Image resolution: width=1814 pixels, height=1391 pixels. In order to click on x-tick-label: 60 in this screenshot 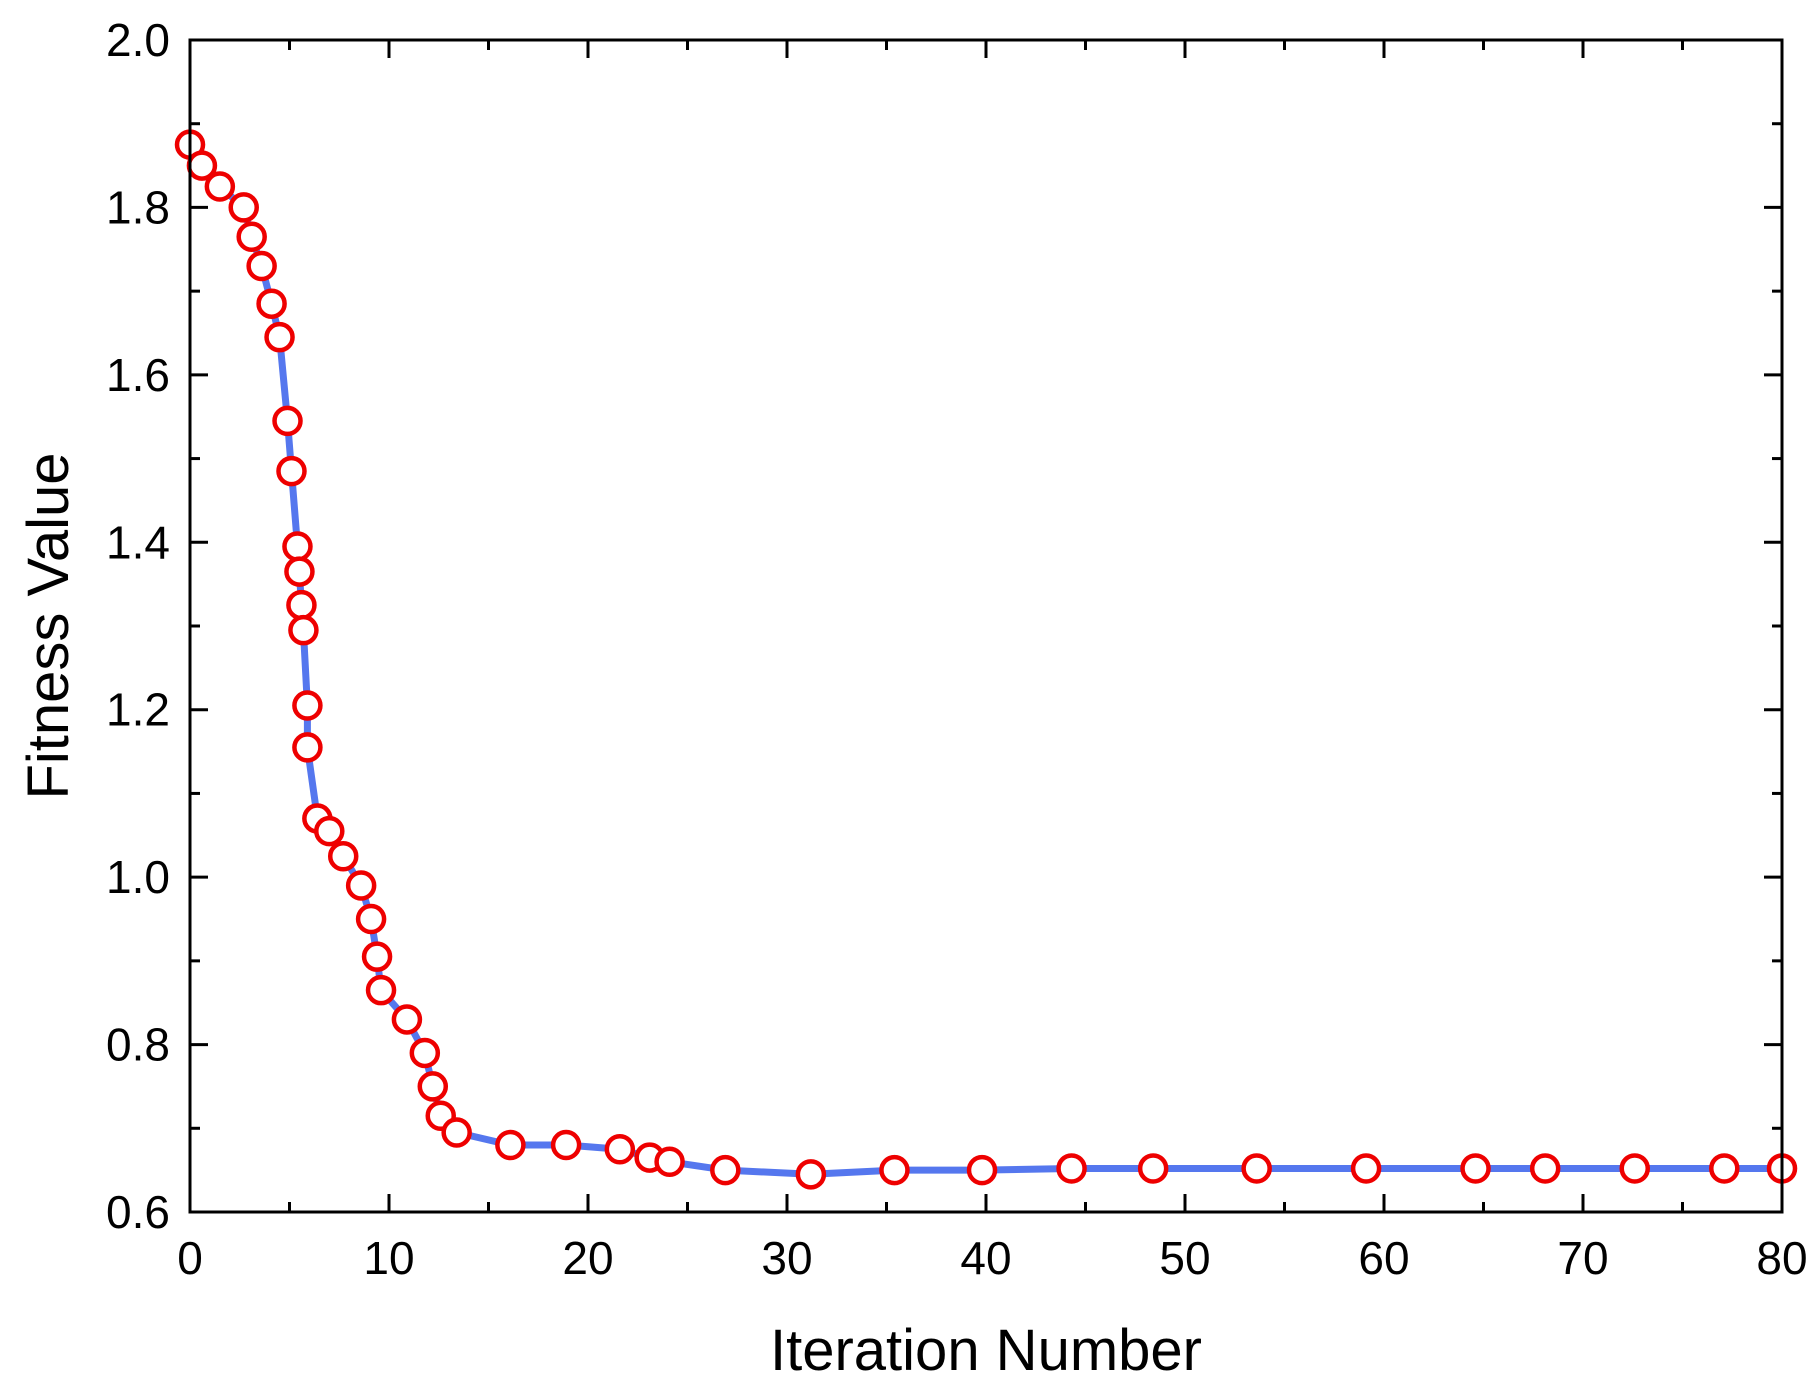, I will do `click(1383, 1258)`.